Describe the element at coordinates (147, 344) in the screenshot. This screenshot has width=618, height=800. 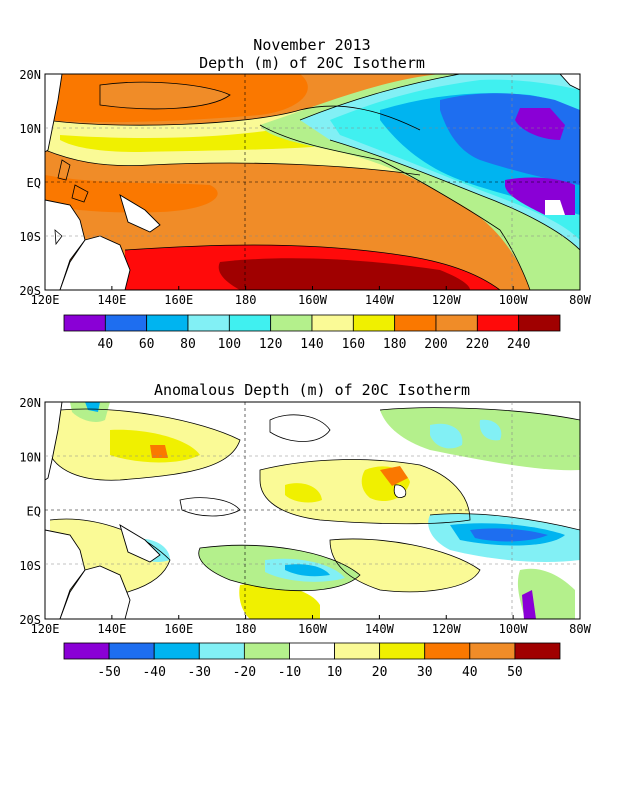
I see `colorbar-label: 60` at that location.